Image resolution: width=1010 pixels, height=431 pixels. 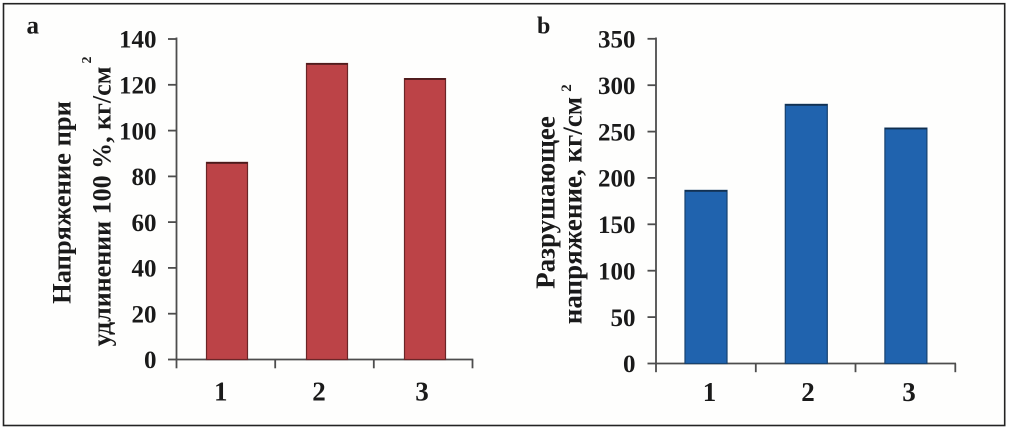 I want to click on svg-text: 150, so click(x=617, y=225).